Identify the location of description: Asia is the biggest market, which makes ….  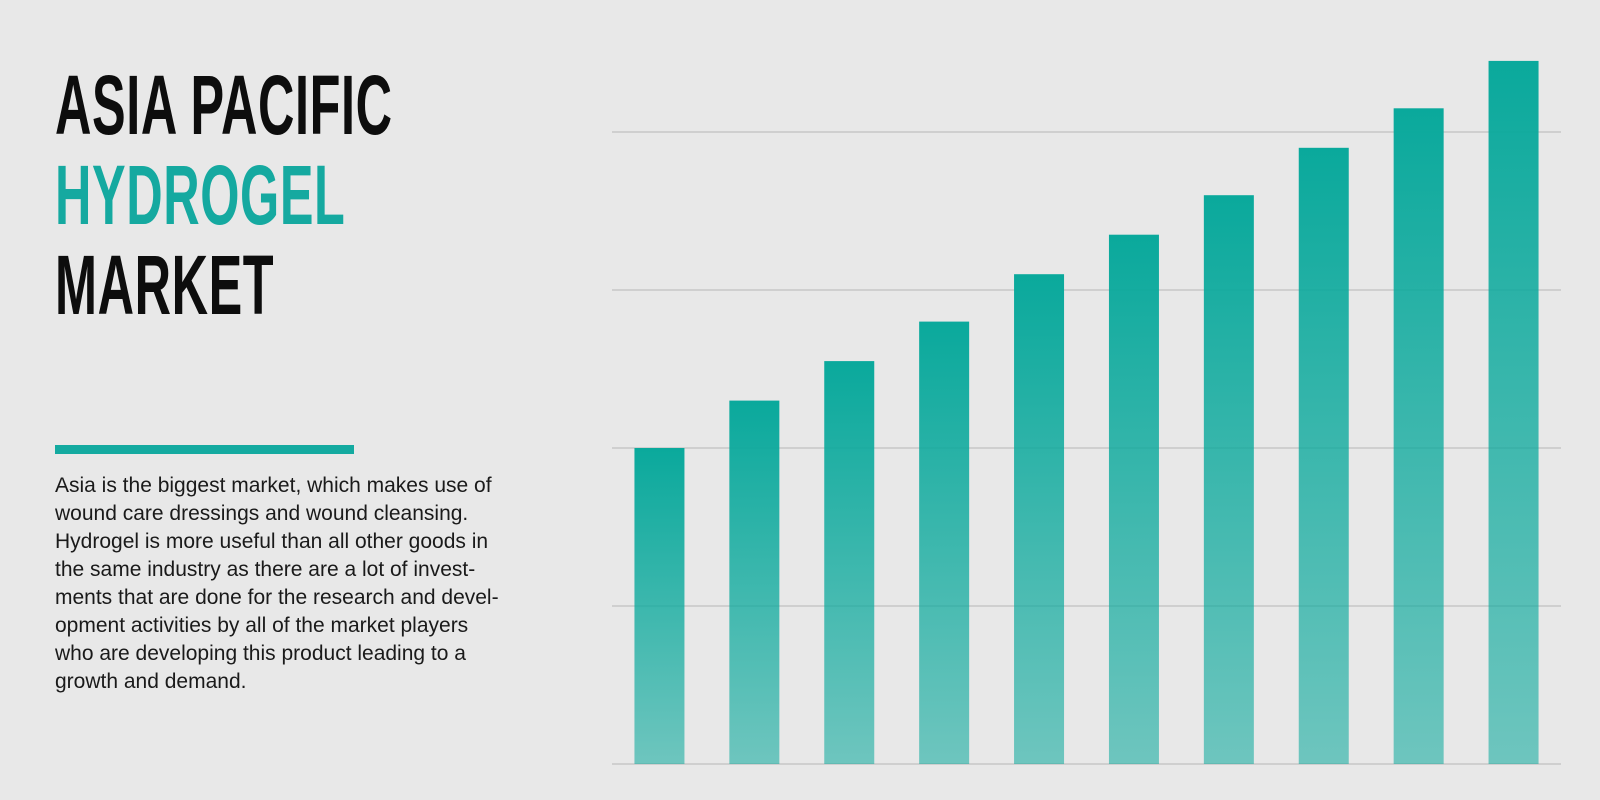
(277, 584).